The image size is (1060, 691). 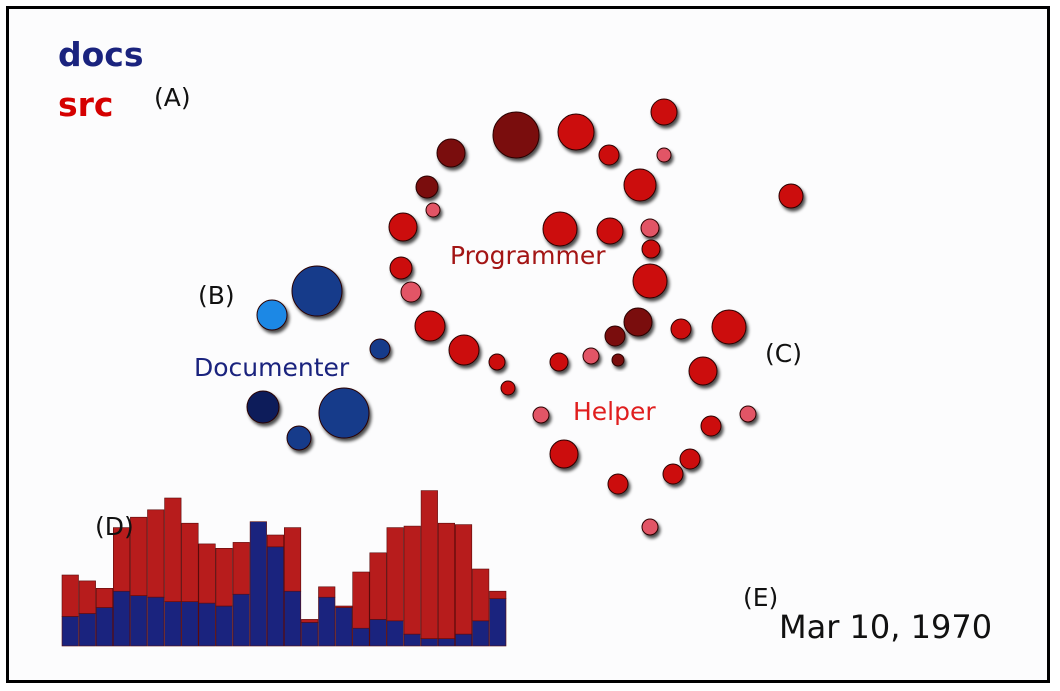 What do you see at coordinates (216, 295) in the screenshot?
I see `marker-b: (B)` at bounding box center [216, 295].